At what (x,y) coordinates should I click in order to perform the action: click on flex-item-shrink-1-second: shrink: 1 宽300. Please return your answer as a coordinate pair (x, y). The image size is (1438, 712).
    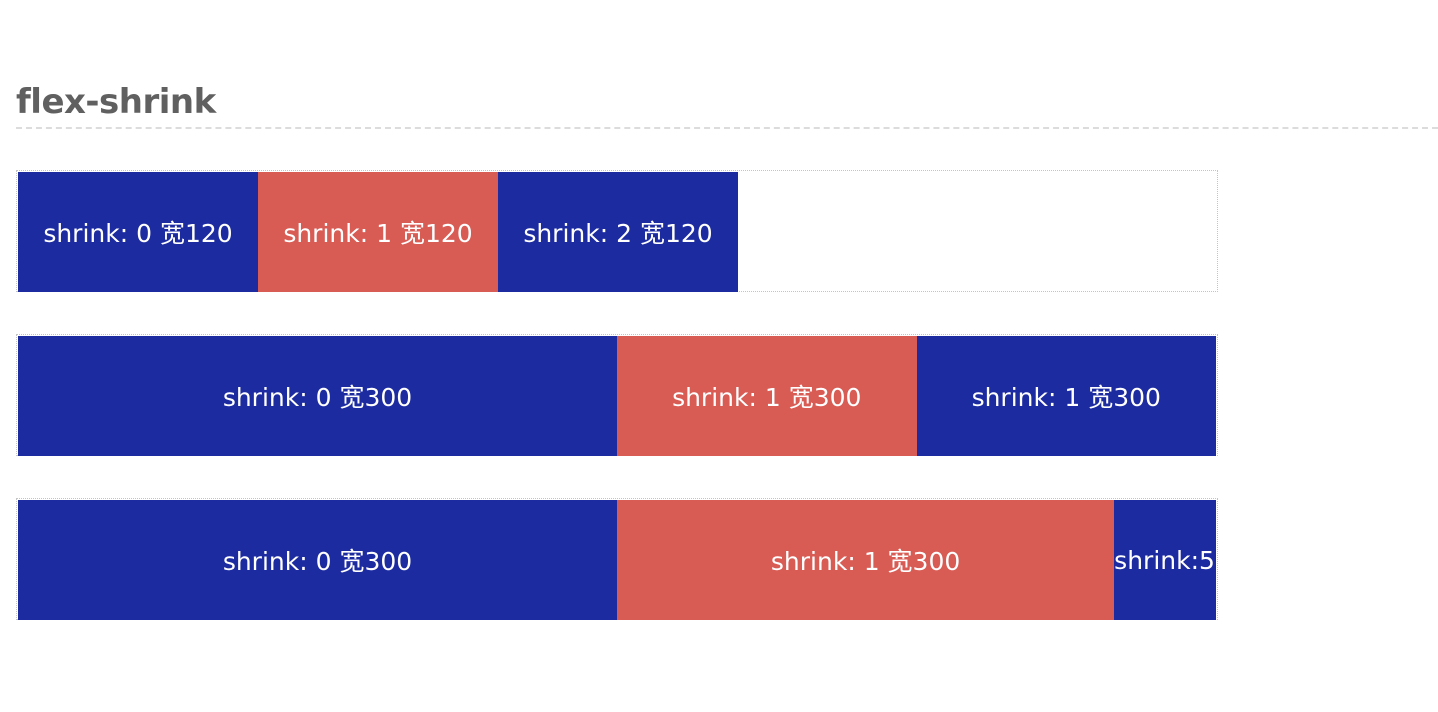
    Looking at the image, I should click on (1066, 396).